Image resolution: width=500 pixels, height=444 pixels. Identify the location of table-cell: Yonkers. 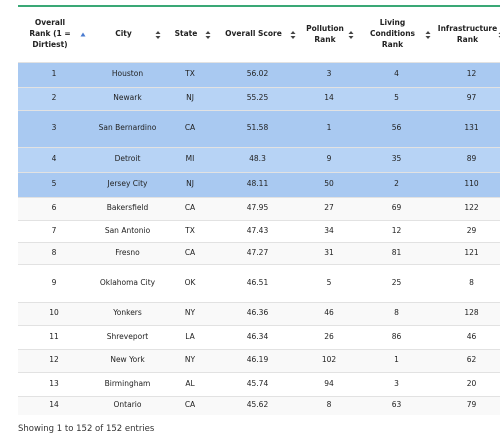
(127, 313).